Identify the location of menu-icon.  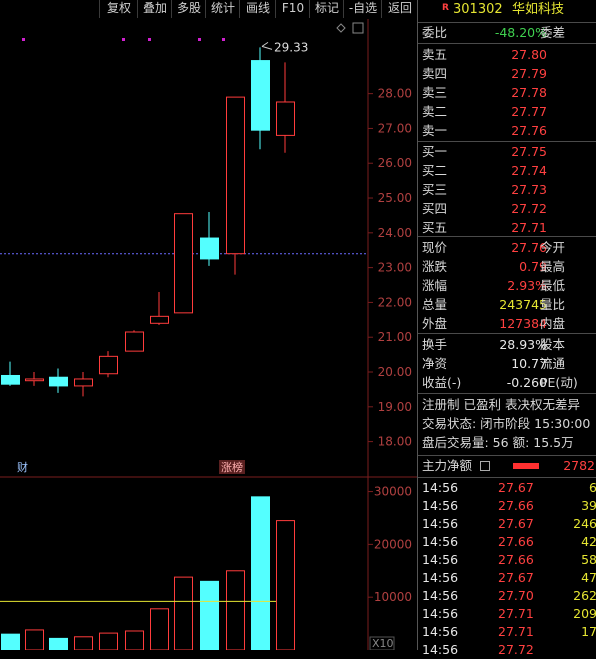
(485, 466).